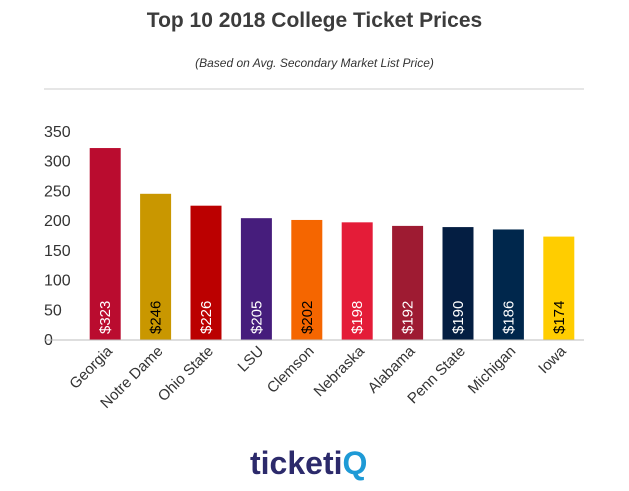  Describe the element at coordinates (296, 463) in the screenshot. I see `logo-main-text: ticketi` at that location.